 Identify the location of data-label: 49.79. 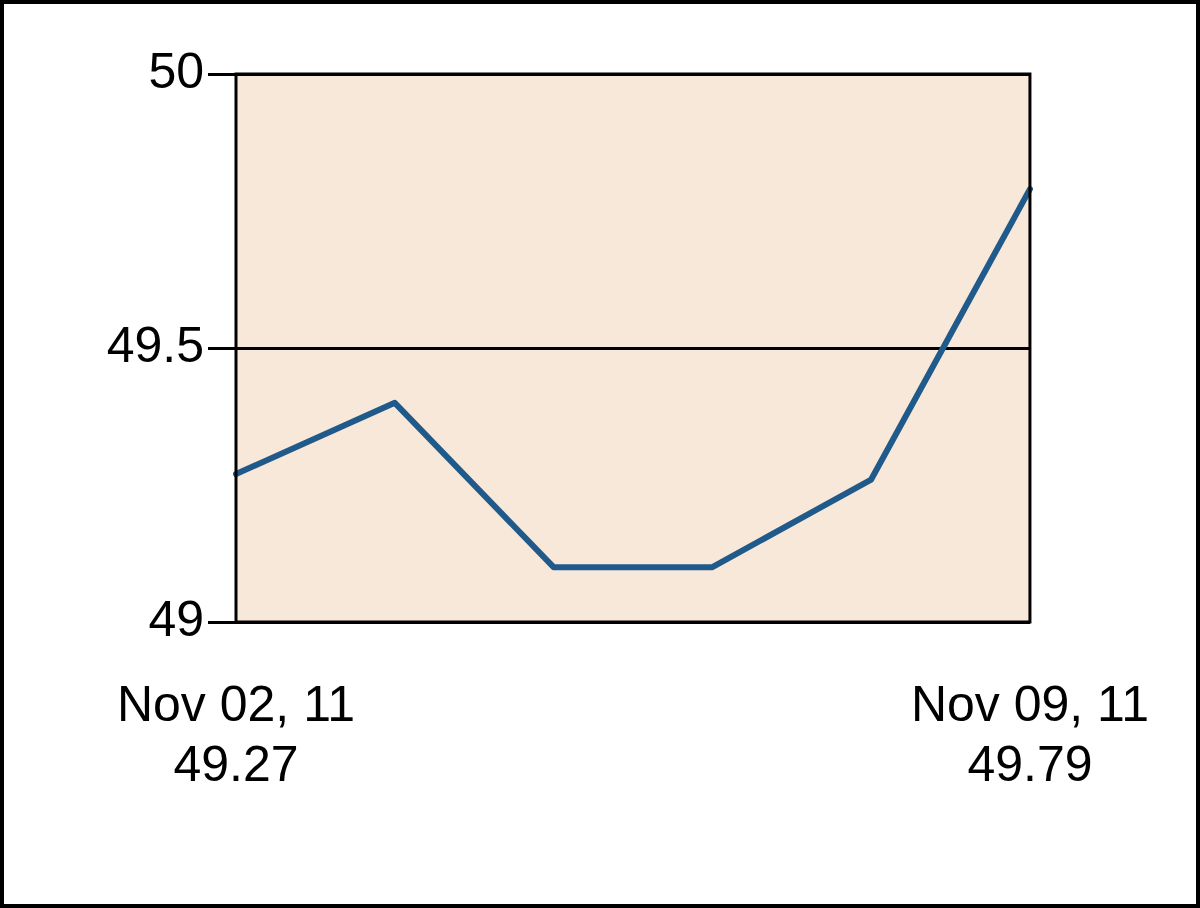
(1030, 763).